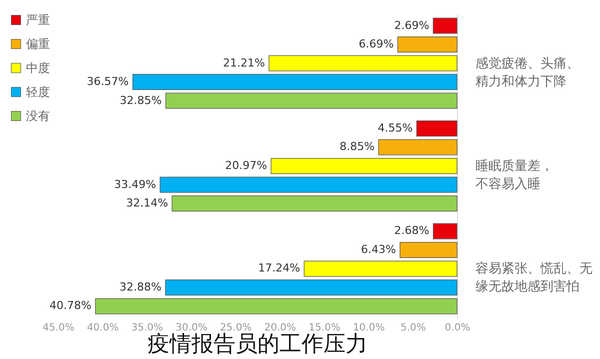 The image size is (600, 359). What do you see at coordinates (457, 328) in the screenshot?
I see `x-tick-label: 0.0%` at bounding box center [457, 328].